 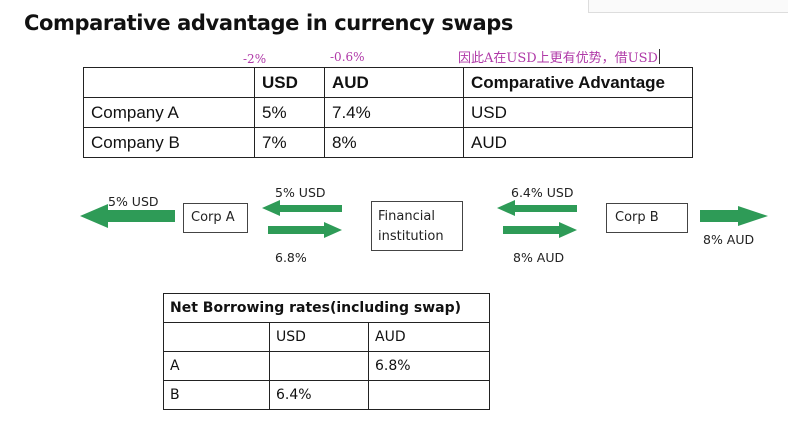 I want to click on slide-title: Comparative advantage in currency swaps, so click(x=268, y=23).